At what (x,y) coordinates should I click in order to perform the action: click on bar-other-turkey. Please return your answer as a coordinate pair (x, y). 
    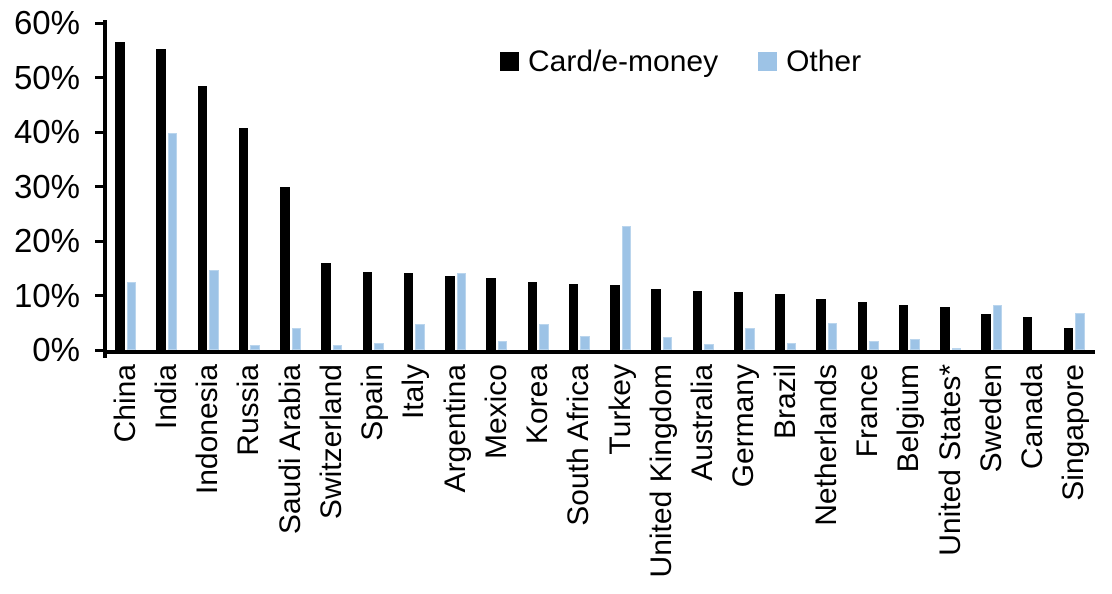
    Looking at the image, I should click on (626, 288).